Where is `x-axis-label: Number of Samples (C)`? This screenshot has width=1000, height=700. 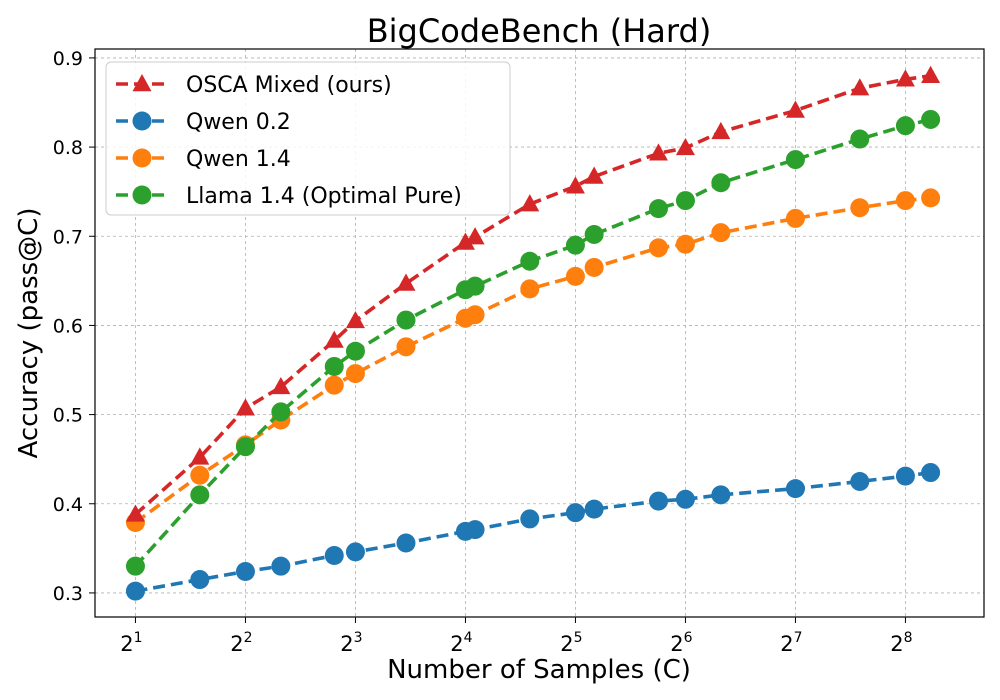
x-axis-label: Number of Samples (C) is located at coordinates (539, 670).